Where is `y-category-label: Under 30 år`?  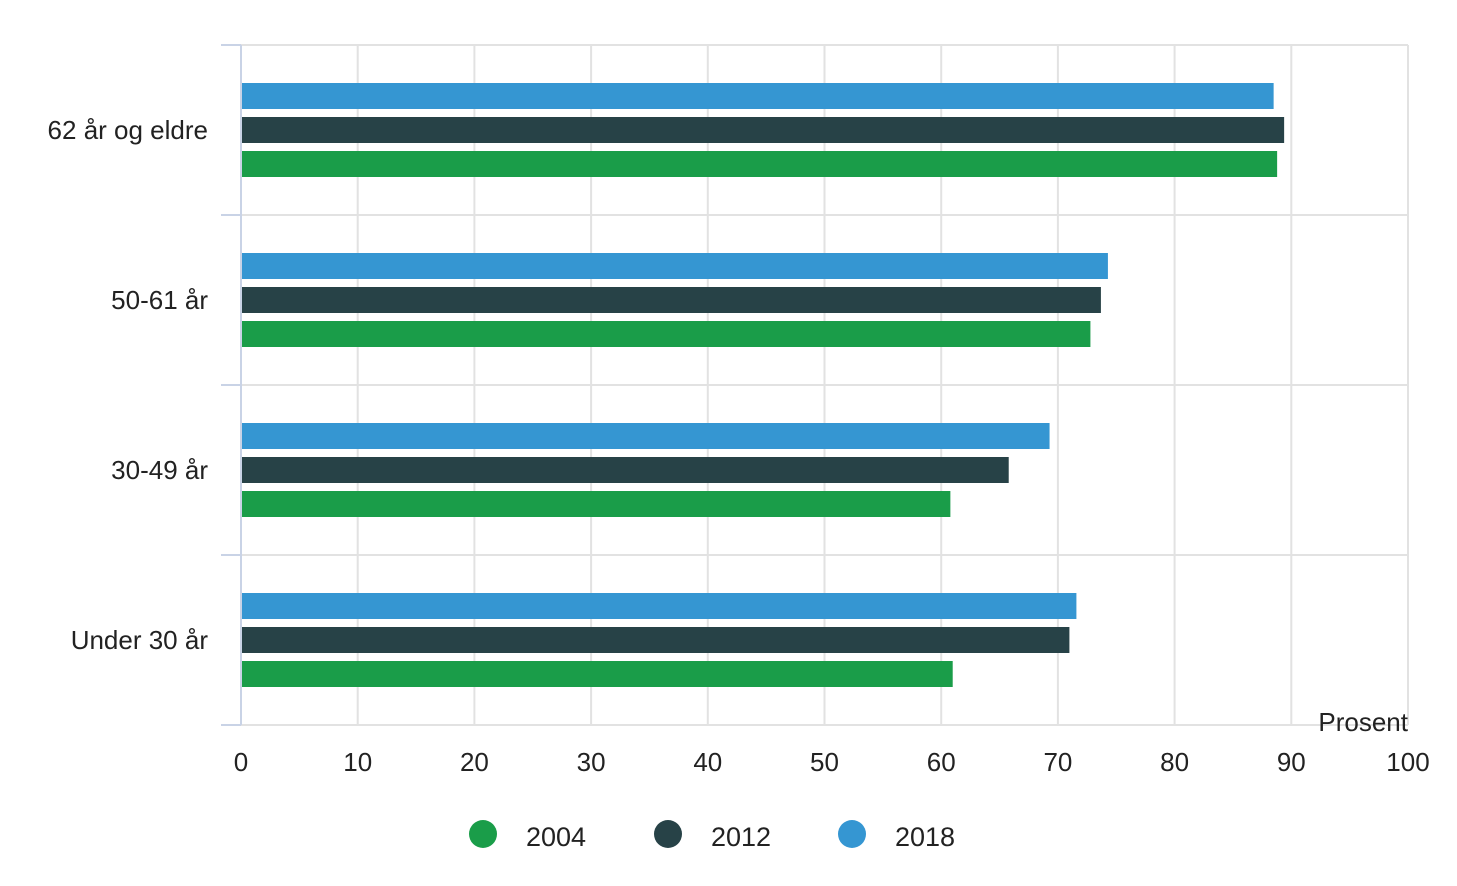 y-category-label: Under 30 år is located at coordinates (140, 640).